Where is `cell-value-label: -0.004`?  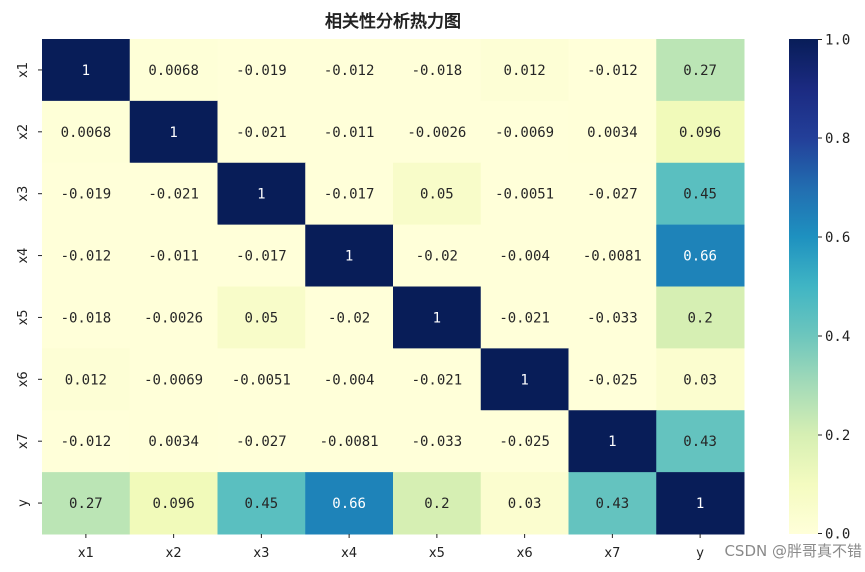 cell-value-label: -0.004 is located at coordinates (524, 257).